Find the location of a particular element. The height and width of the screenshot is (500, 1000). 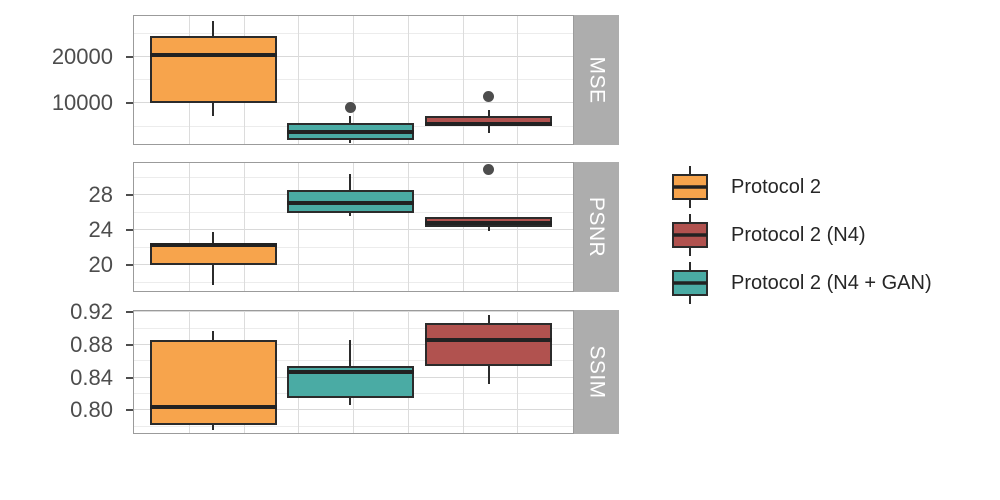

y-tick-label: 0.88 is located at coordinates (91, 345).